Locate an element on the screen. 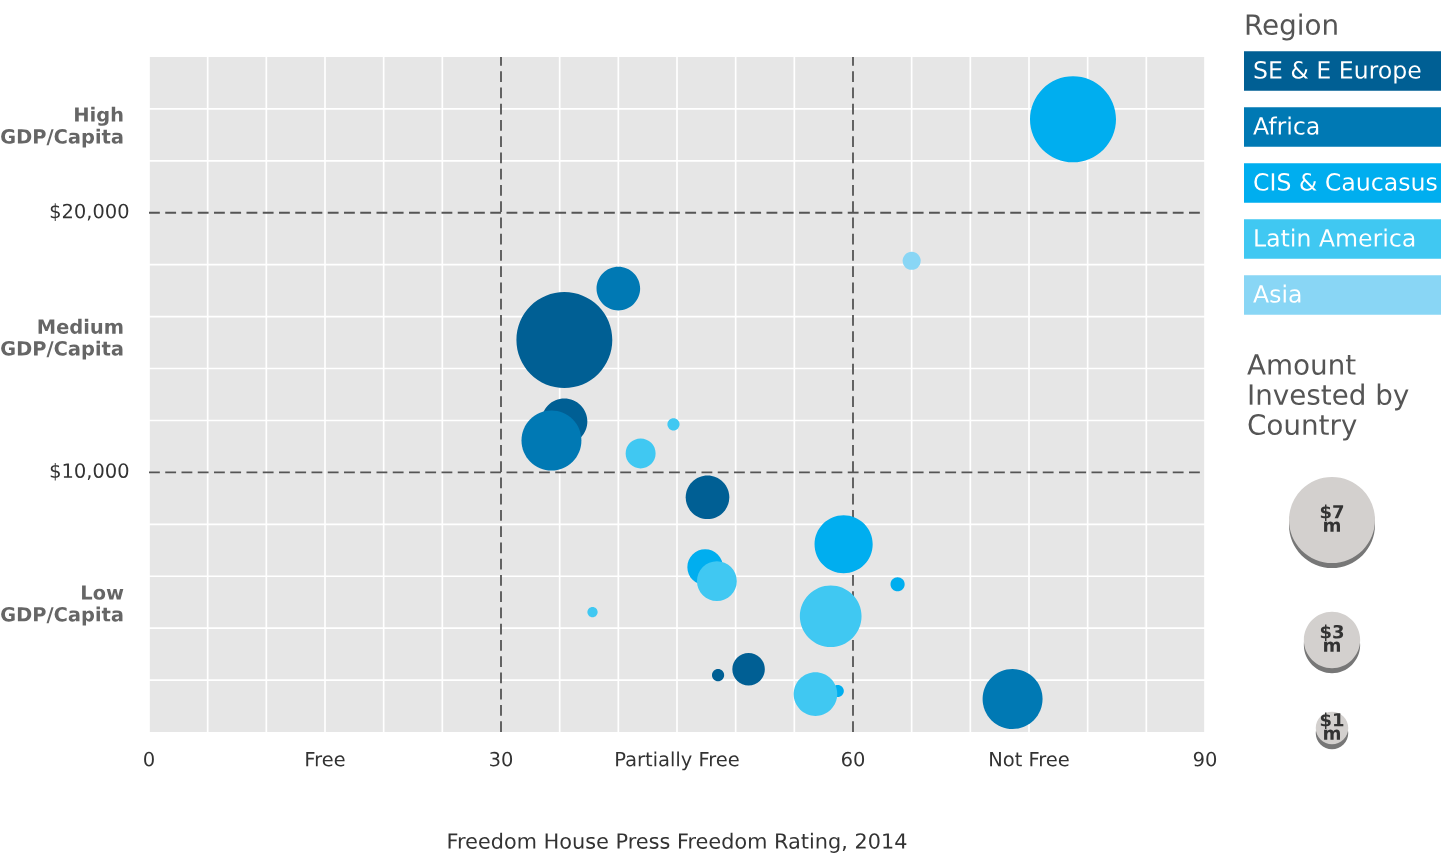 Image resolution: width=1441 pixels, height=861 pixels. x-tick-label: 0 is located at coordinates (149, 759).